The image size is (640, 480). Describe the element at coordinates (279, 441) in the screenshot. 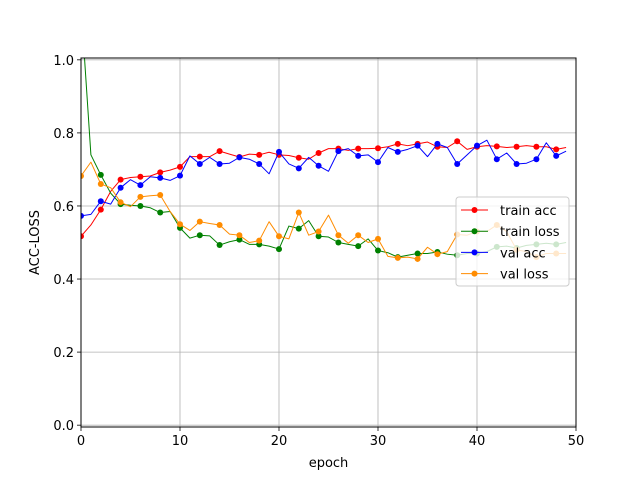

I see `x-tick-label: 20` at that location.